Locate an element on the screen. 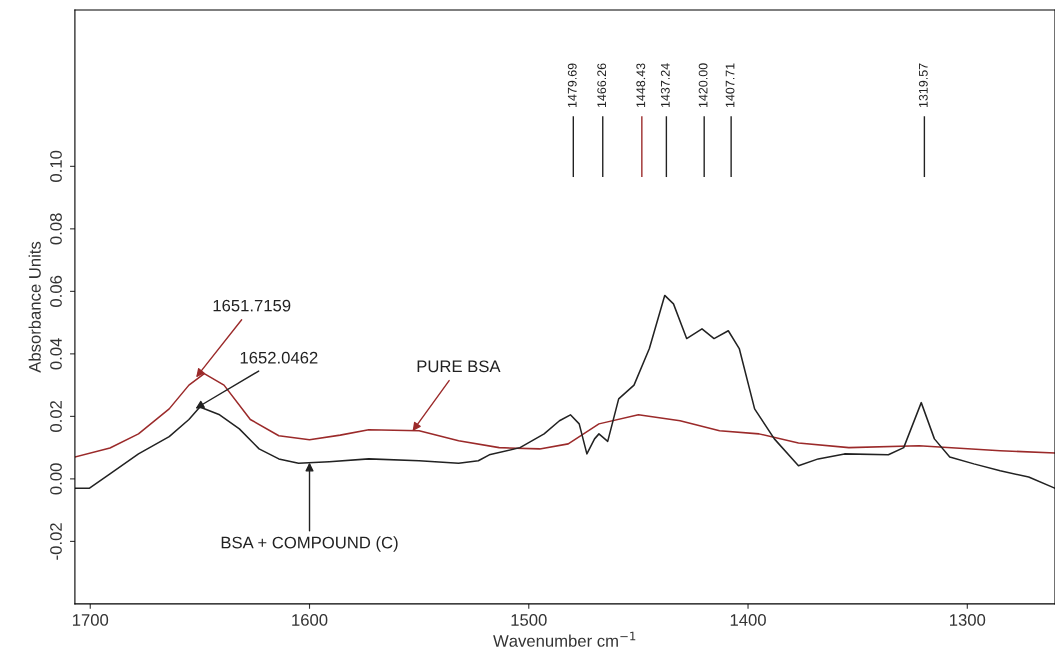  ref-line-label: 1448.43 is located at coordinates (641, 85).